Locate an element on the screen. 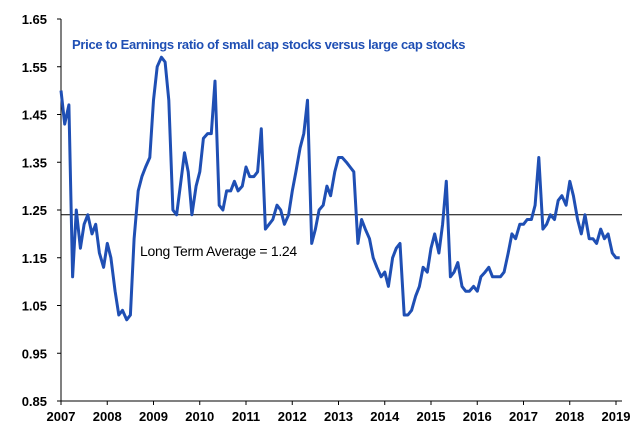  y-tick-label: 1.45 is located at coordinates (34, 115).